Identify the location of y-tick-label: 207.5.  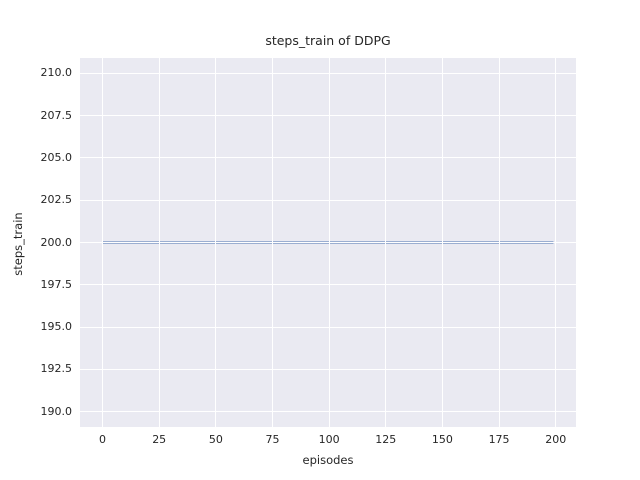
(56, 115).